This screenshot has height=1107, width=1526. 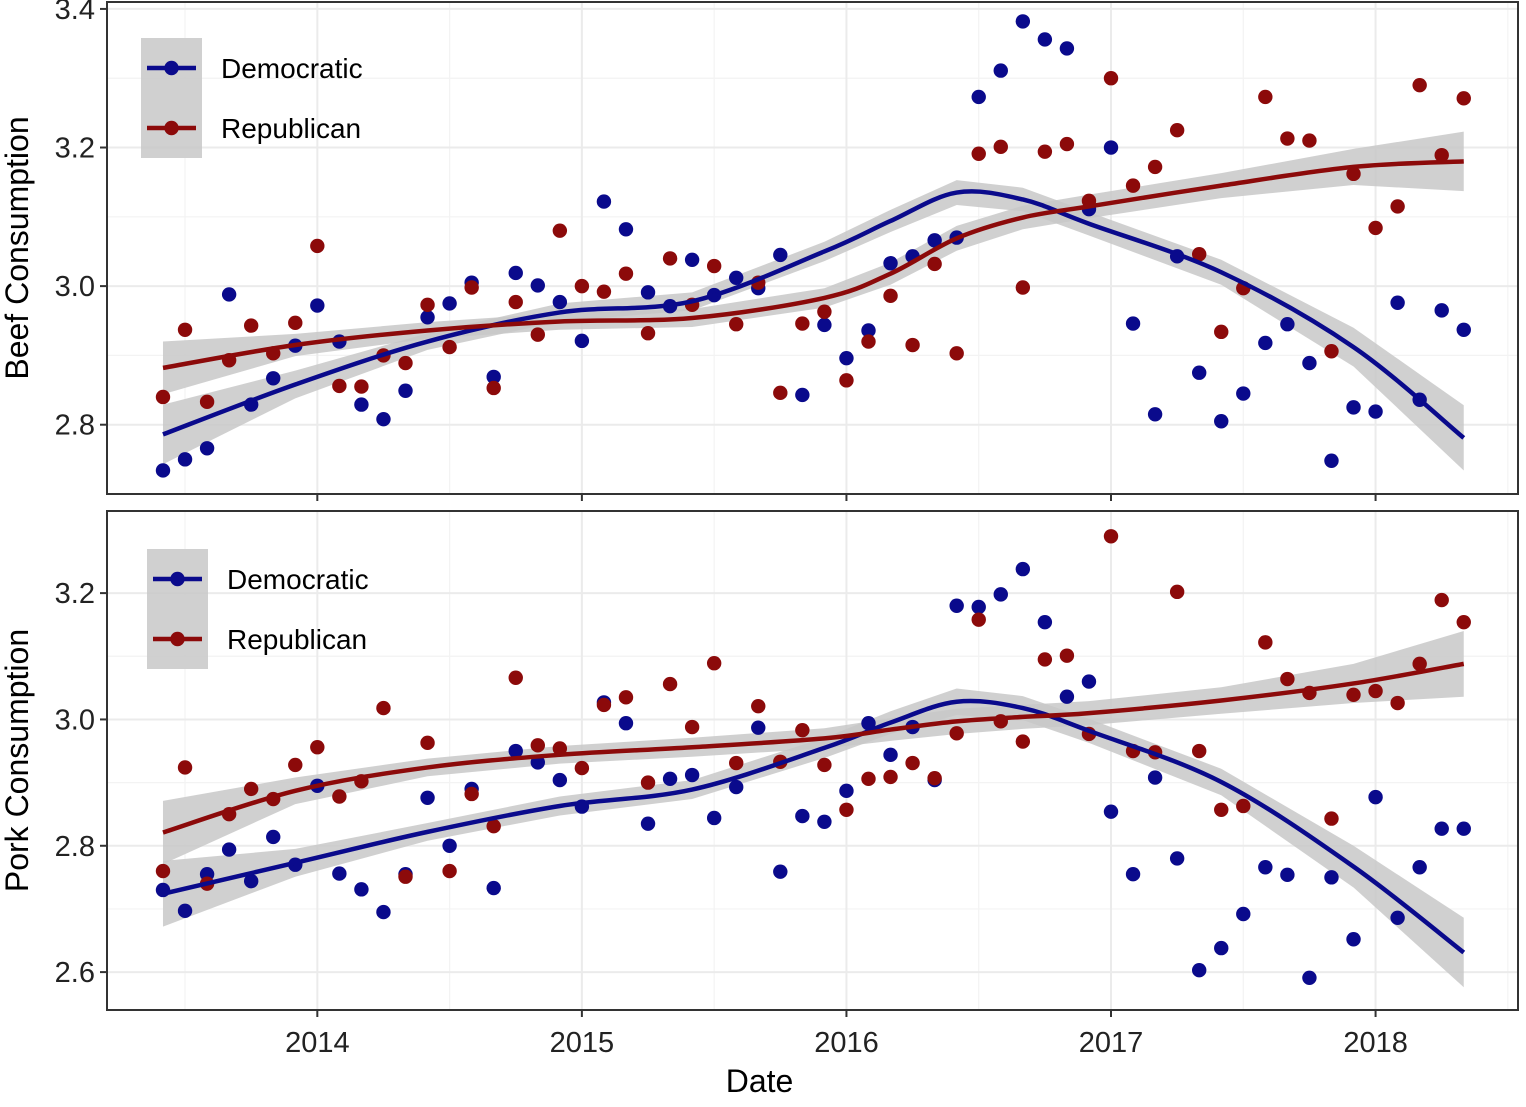 I want to click on x-tick-label: 2017, so click(x=1111, y=1043).